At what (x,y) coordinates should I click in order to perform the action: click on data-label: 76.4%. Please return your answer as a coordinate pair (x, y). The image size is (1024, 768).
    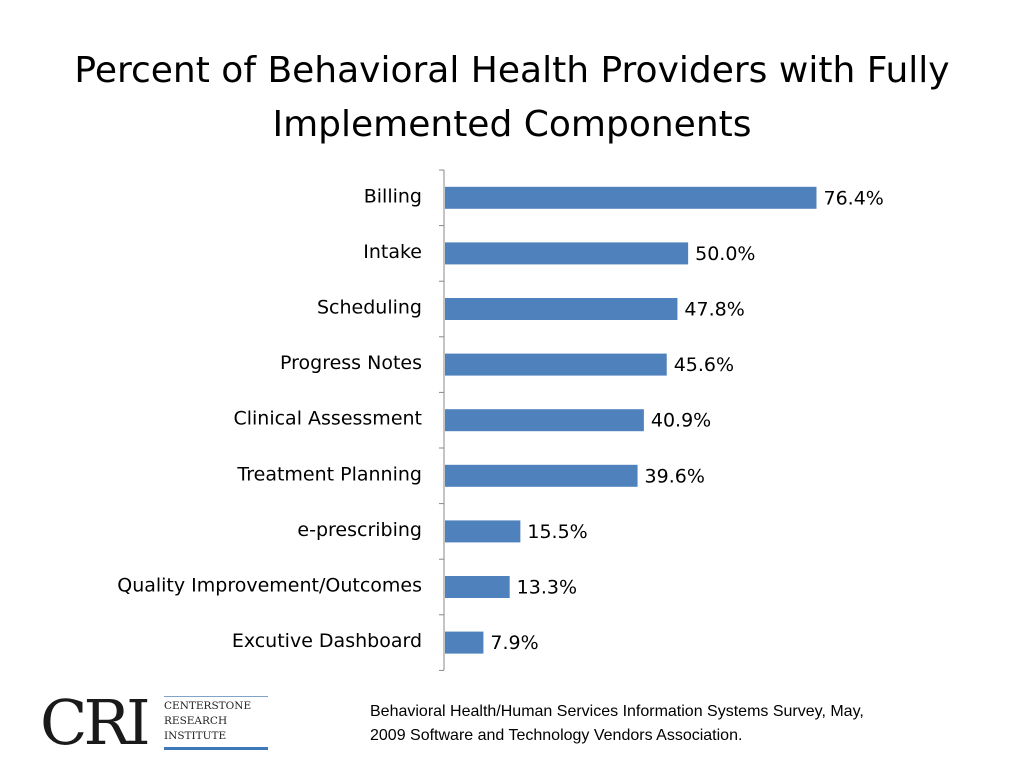
    Looking at the image, I should click on (854, 198).